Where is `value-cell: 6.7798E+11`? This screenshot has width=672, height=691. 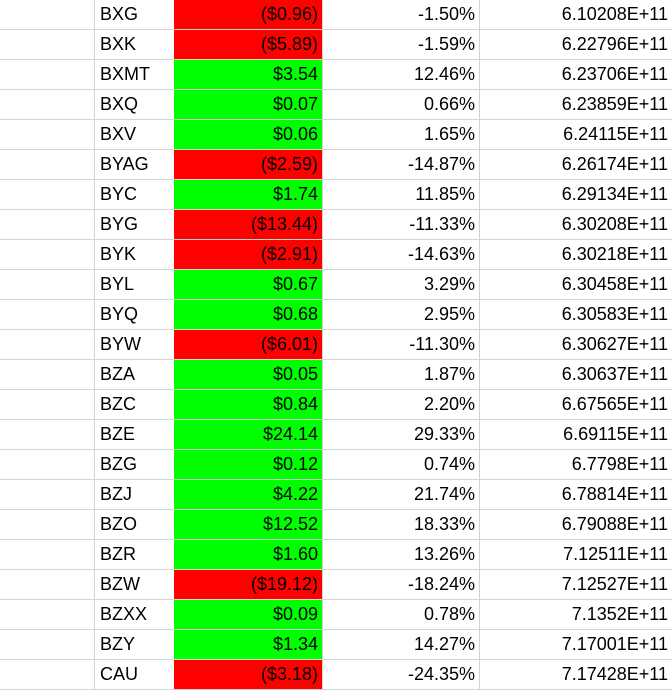 value-cell: 6.7798E+11 is located at coordinates (573, 465).